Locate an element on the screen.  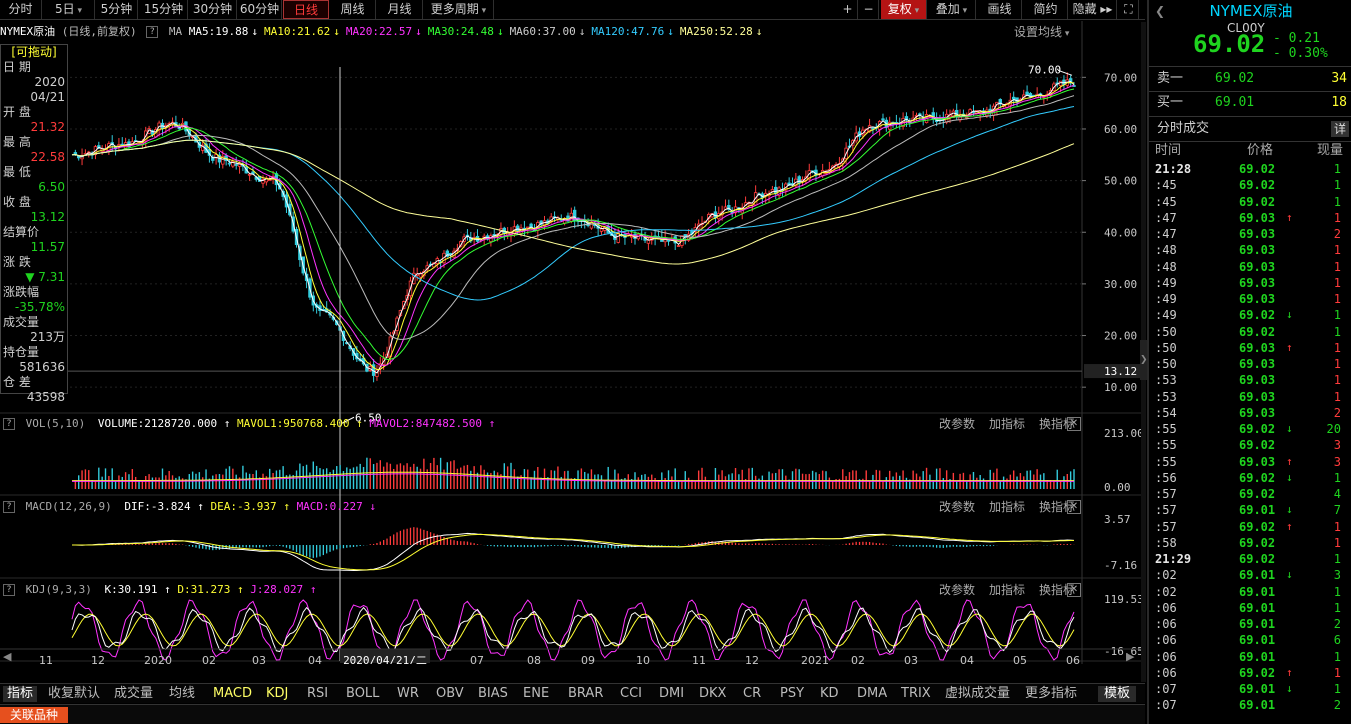
vol-help-icon: ? is located at coordinates (9, 424).